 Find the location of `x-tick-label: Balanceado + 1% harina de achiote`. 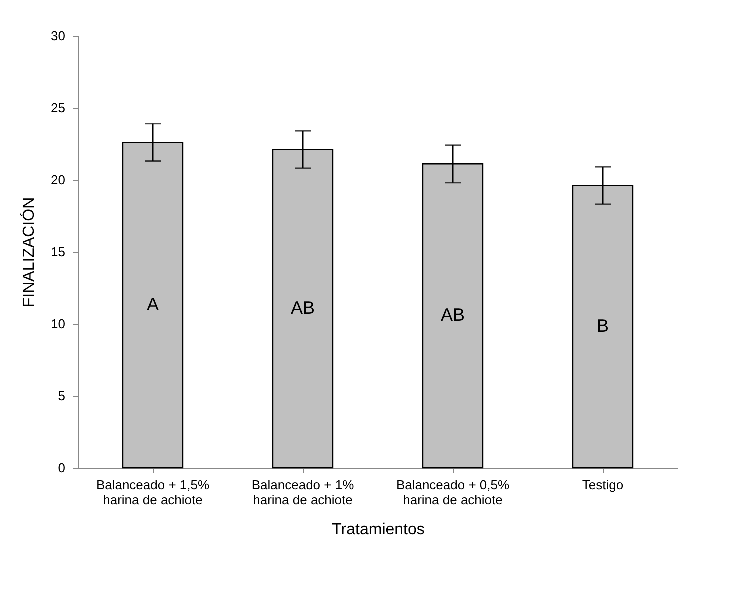

x-tick-label: Balanceado + 1% harina de achiote is located at coordinates (303, 493).